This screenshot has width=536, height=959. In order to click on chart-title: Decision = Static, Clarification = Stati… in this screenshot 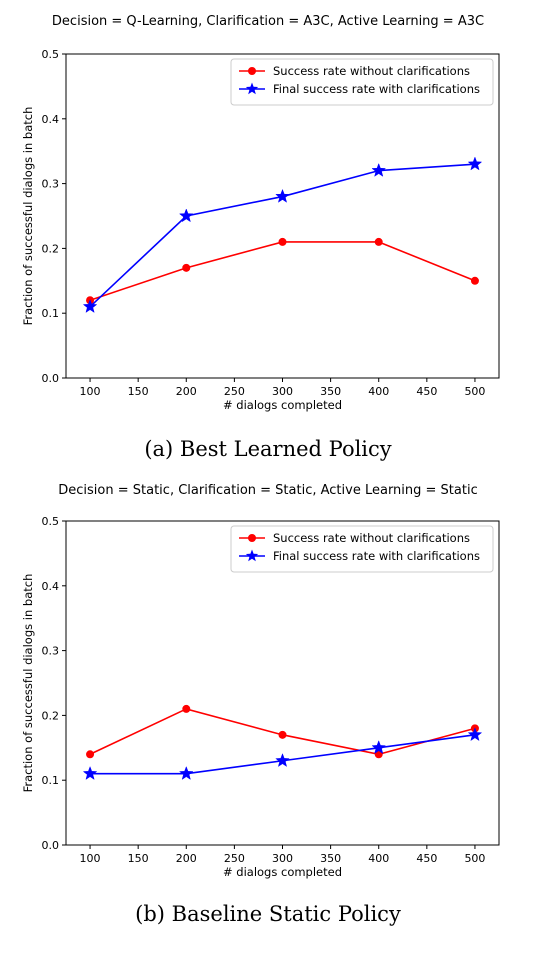, I will do `click(268, 490)`.